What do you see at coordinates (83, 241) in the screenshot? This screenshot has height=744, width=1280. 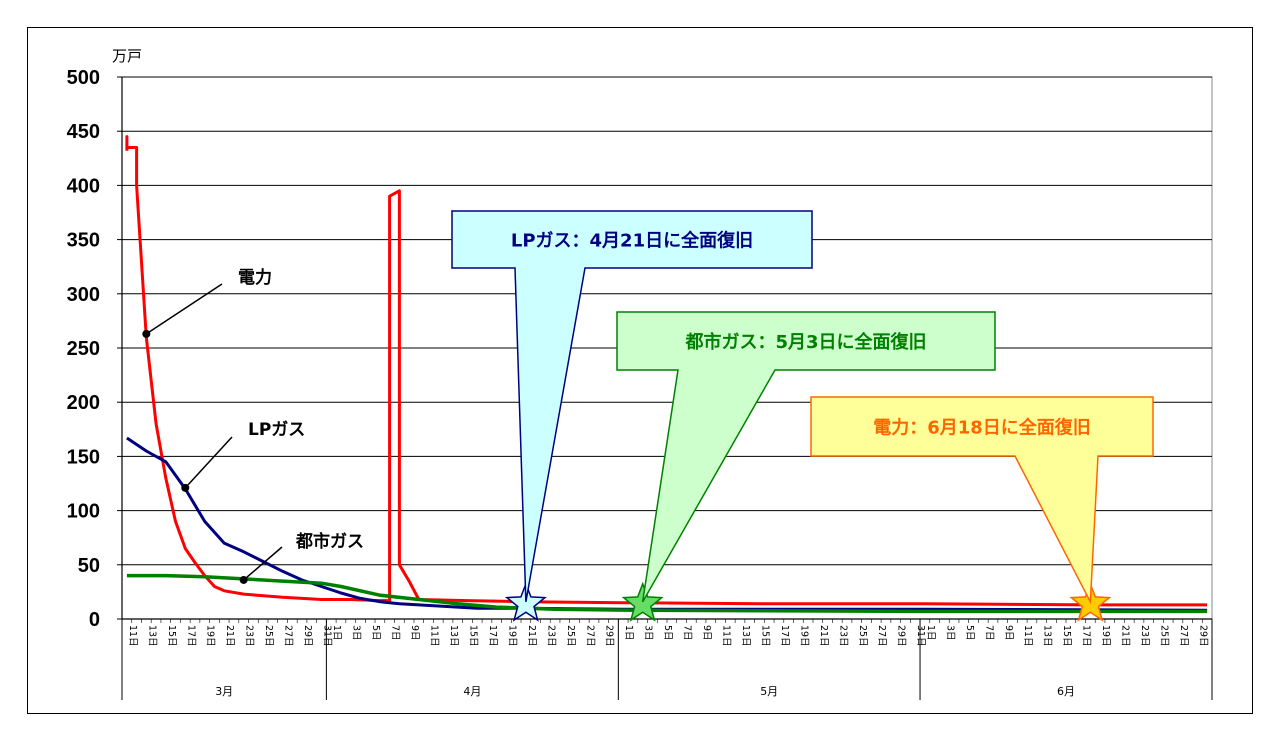 I see `y-tick-label: 350` at bounding box center [83, 241].